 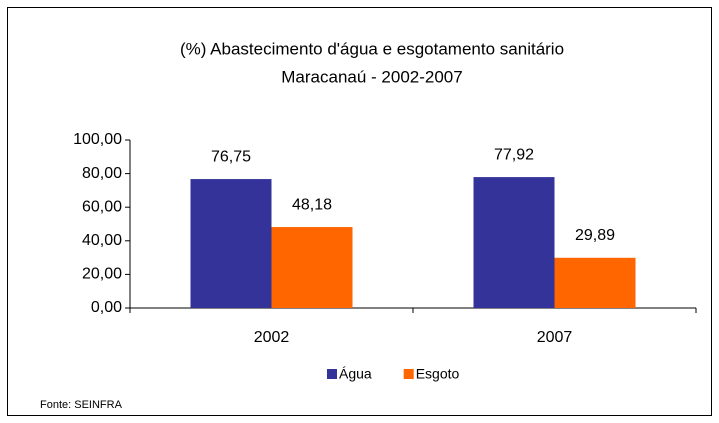 What do you see at coordinates (595, 235) in the screenshot?
I see `value-label: 29,89` at bounding box center [595, 235].